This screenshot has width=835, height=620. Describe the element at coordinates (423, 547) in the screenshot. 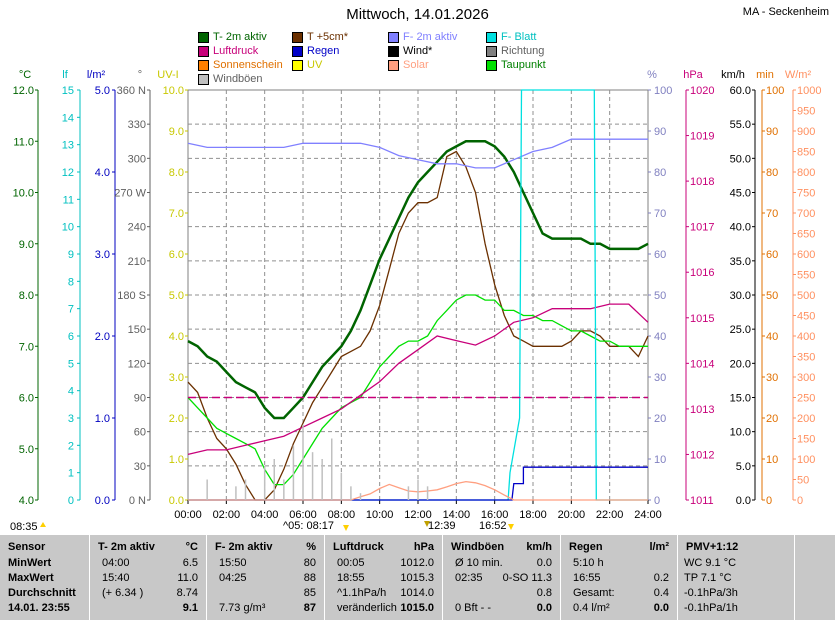

I see `column-unit: hPa` at that location.